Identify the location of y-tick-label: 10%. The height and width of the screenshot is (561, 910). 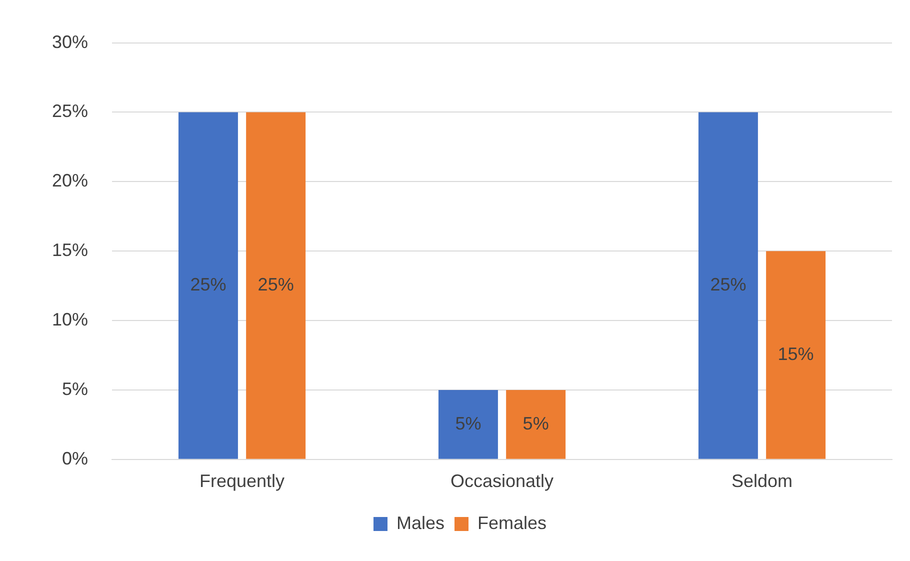
(70, 320).